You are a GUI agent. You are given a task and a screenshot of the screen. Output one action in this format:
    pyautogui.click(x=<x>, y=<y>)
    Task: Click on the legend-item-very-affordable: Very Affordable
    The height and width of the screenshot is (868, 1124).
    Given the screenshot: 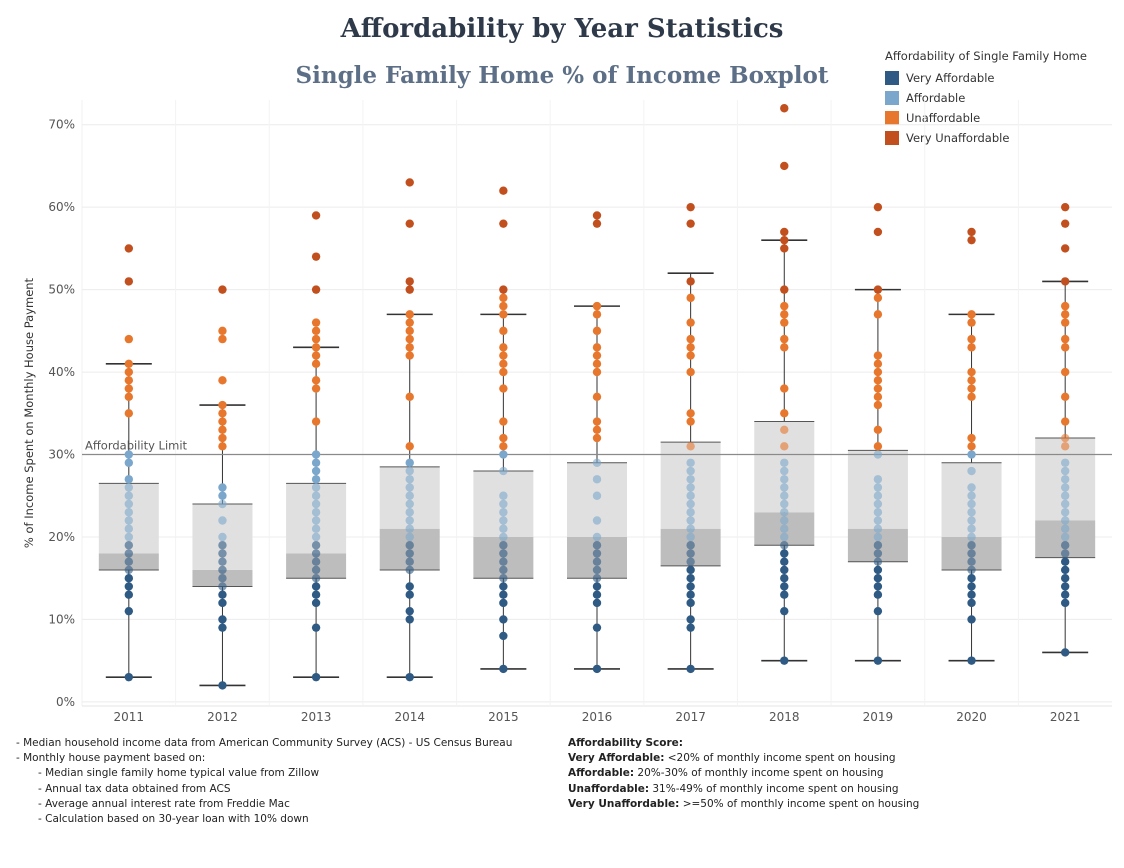 What is the action you would take?
    pyautogui.click(x=986, y=78)
    